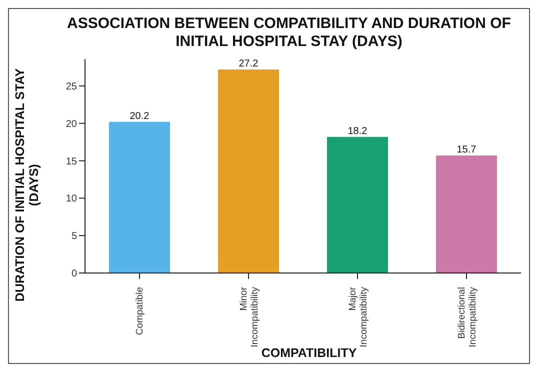 The image size is (538, 372). Describe the element at coordinates (72, 199) in the screenshot. I see `y-tick-label: 10` at that location.